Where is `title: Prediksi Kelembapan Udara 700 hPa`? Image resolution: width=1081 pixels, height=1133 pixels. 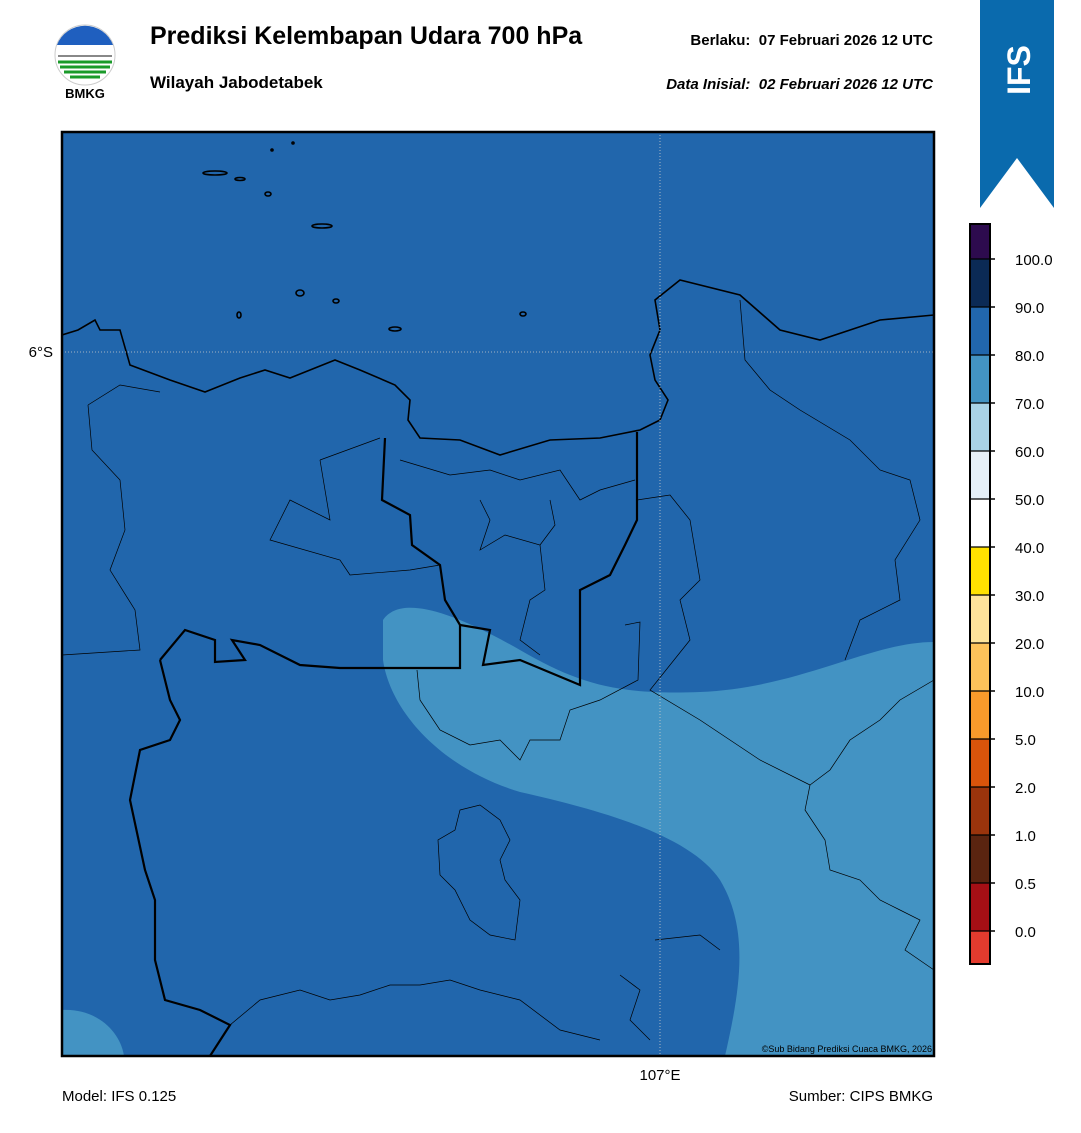
title: Prediksi Kelembapan Udara 700 hPa is located at coordinates (366, 36).